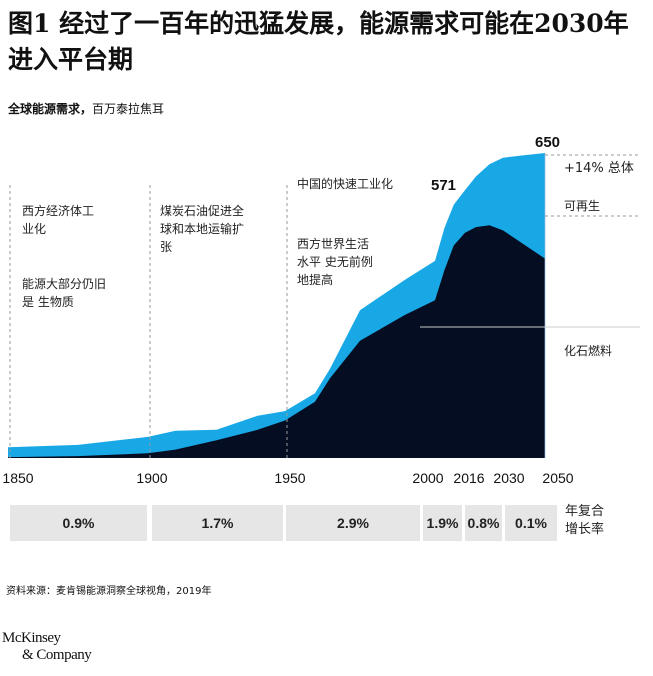 This screenshot has height=676, width=653. What do you see at coordinates (483, 523) in the screenshot?
I see `cagr-2016-2030: 0.8%` at bounding box center [483, 523].